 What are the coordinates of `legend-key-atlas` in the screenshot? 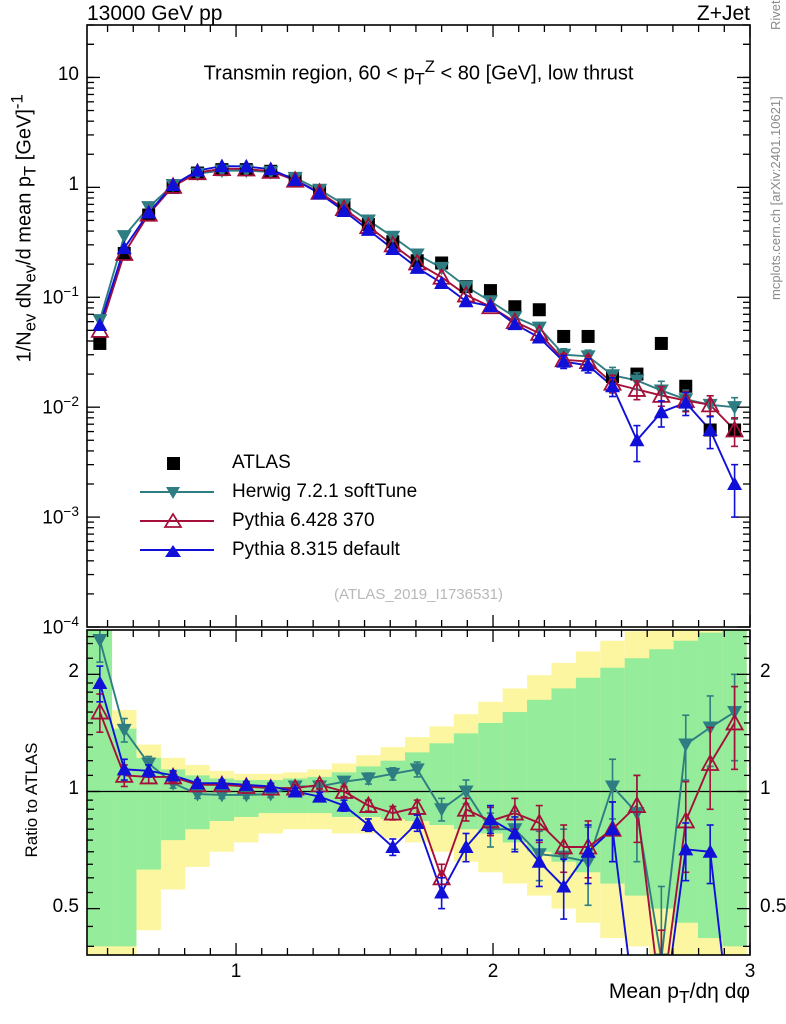 It's located at (177, 463).